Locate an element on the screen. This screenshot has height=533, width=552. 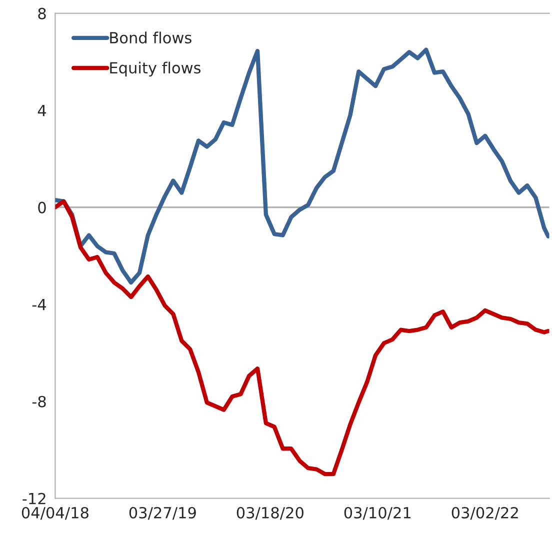
y-tick-label: -12 is located at coordinates (34, 498).